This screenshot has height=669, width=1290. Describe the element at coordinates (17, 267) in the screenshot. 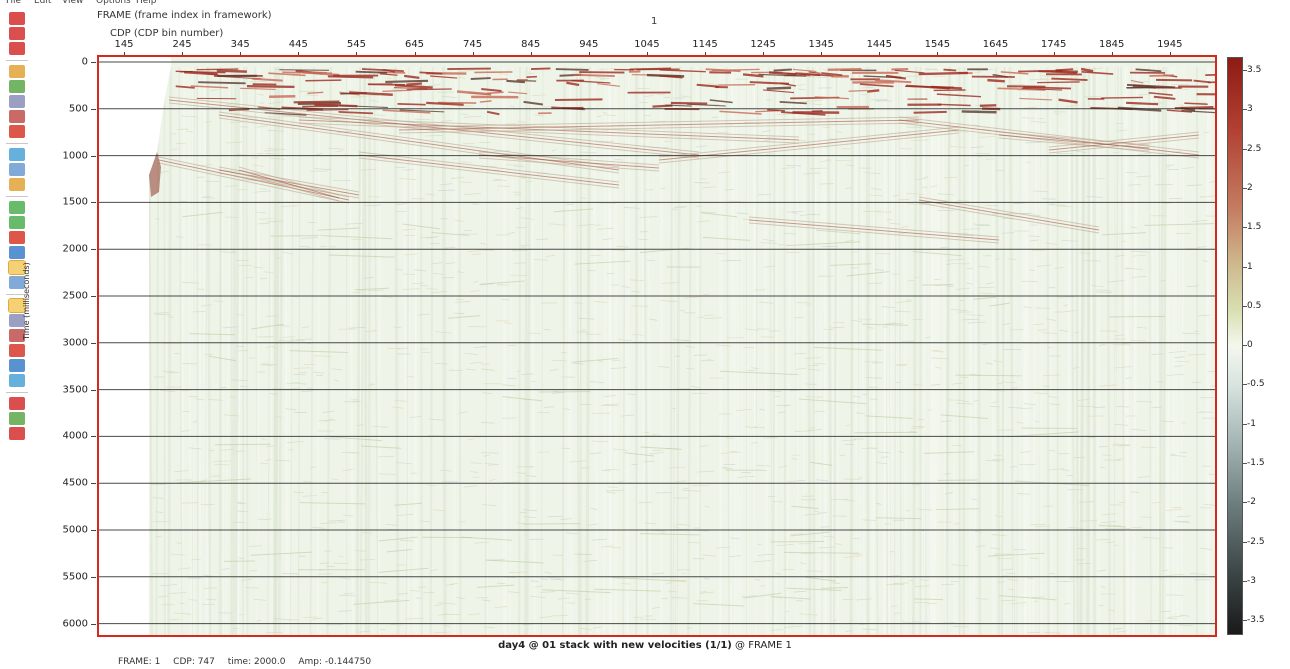

I see `select-icon` at that location.